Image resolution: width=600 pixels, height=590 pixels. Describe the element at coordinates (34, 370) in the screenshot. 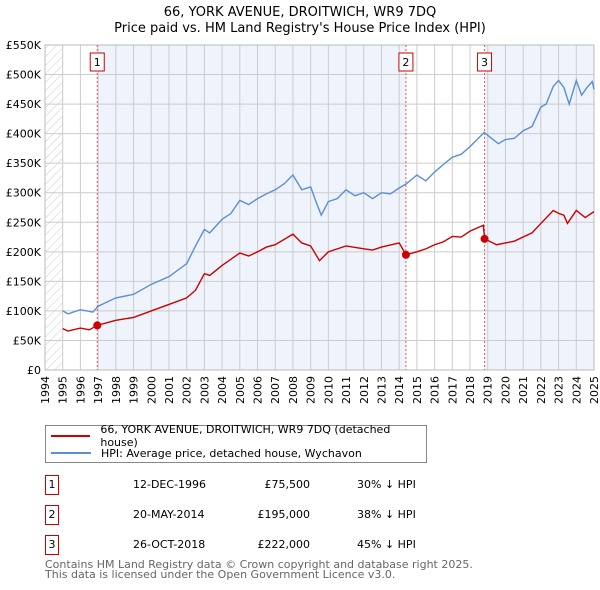

I see `y-tick-label: £0` at that location.